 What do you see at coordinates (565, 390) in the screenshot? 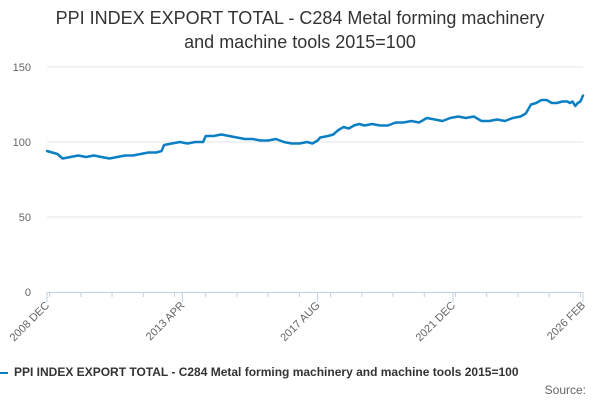
I see `source-credit: Source:` at bounding box center [565, 390].